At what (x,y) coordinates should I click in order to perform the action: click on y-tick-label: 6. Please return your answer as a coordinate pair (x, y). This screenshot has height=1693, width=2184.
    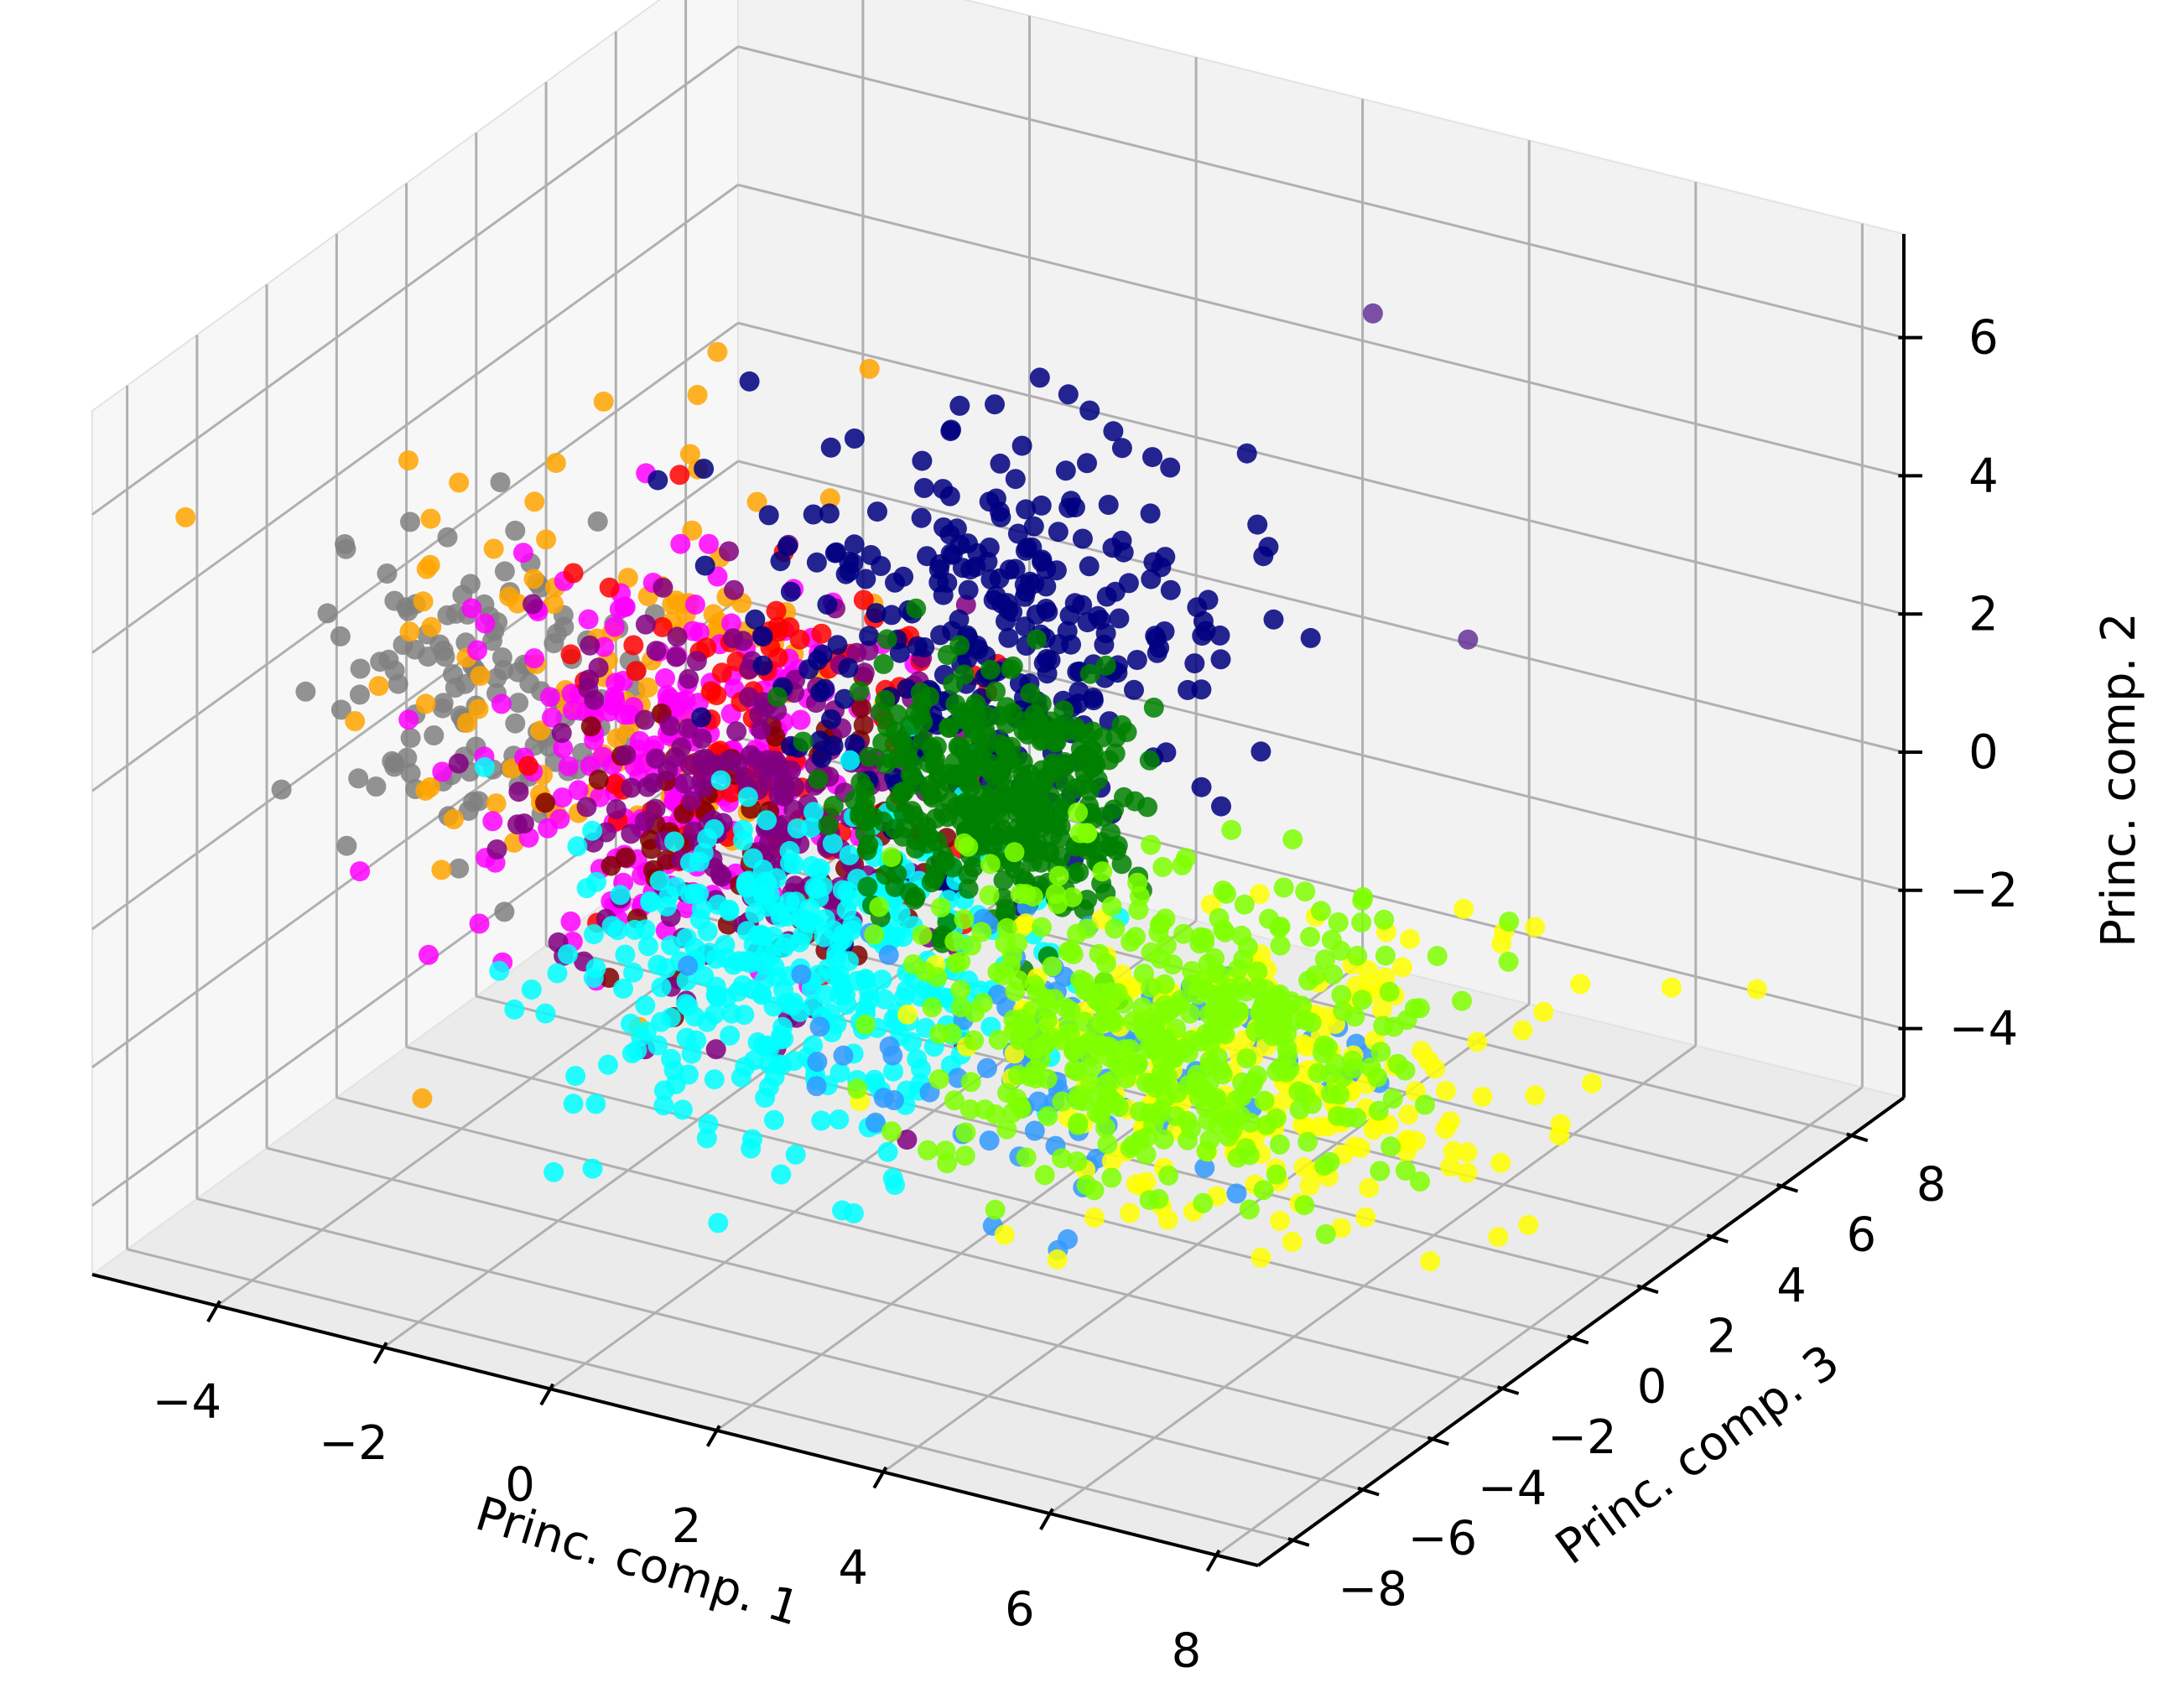
    Looking at the image, I should click on (1861, 1235).